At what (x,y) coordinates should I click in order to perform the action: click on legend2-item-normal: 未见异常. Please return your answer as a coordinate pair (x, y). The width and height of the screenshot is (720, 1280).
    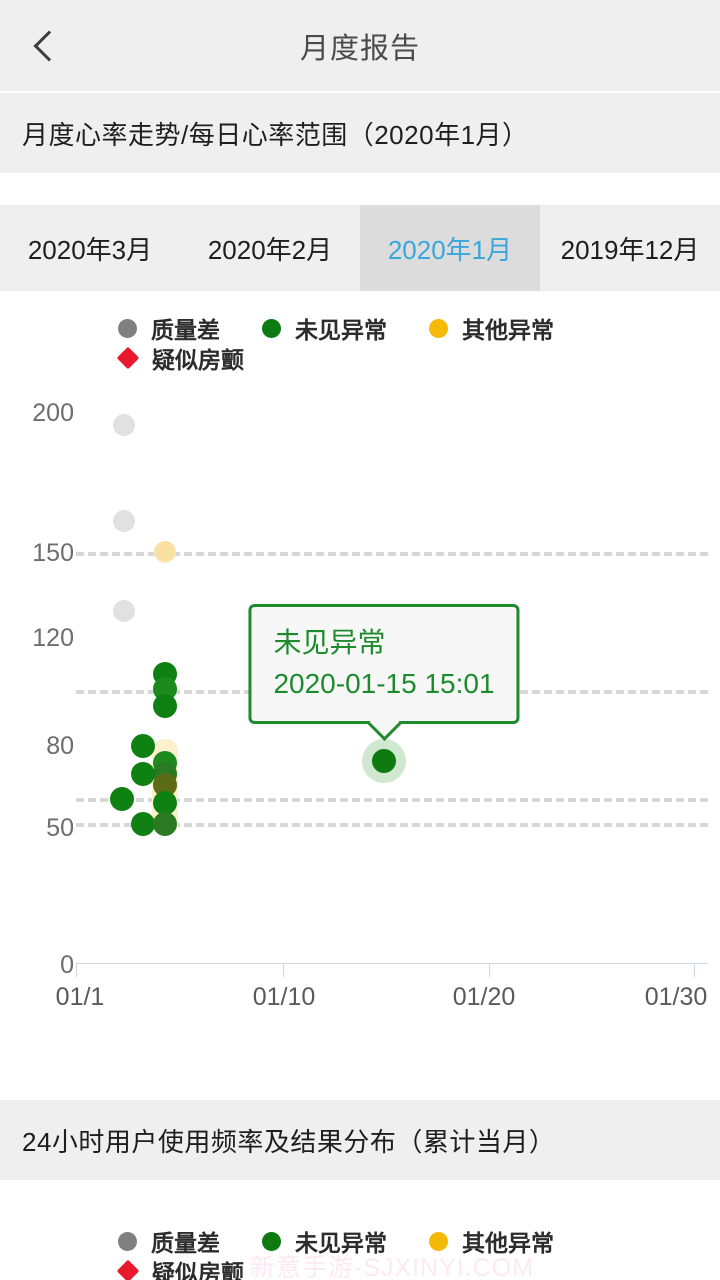
    Looking at the image, I should click on (324, 1241).